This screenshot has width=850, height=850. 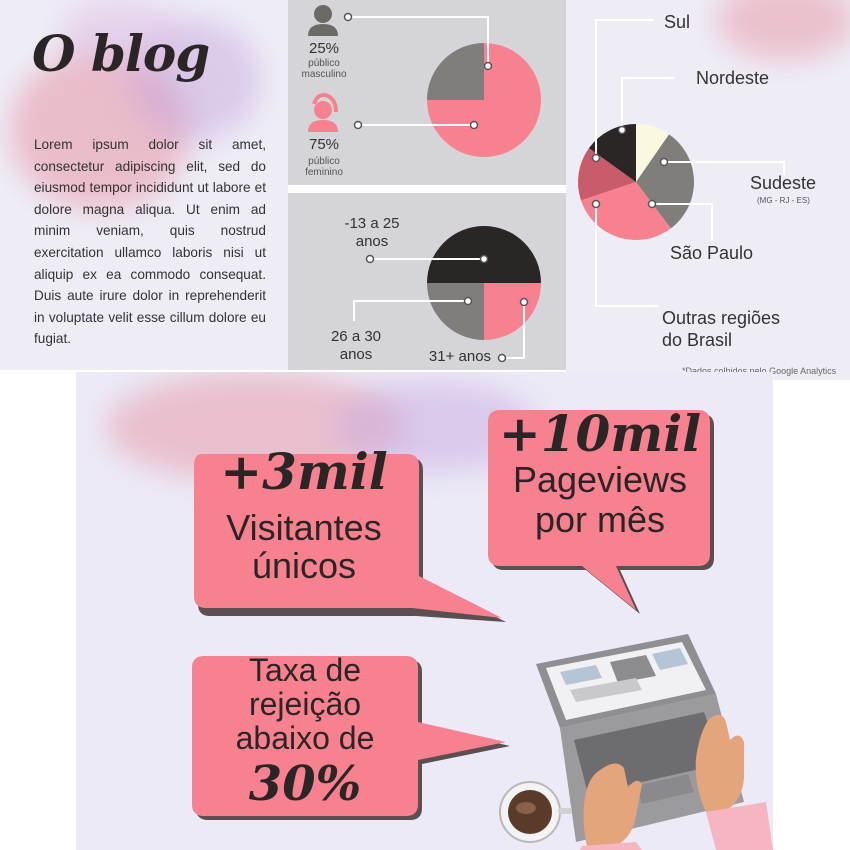 What do you see at coordinates (783, 200) in the screenshot?
I see `region-sudeste-states: (MG - RJ - ES)` at bounding box center [783, 200].